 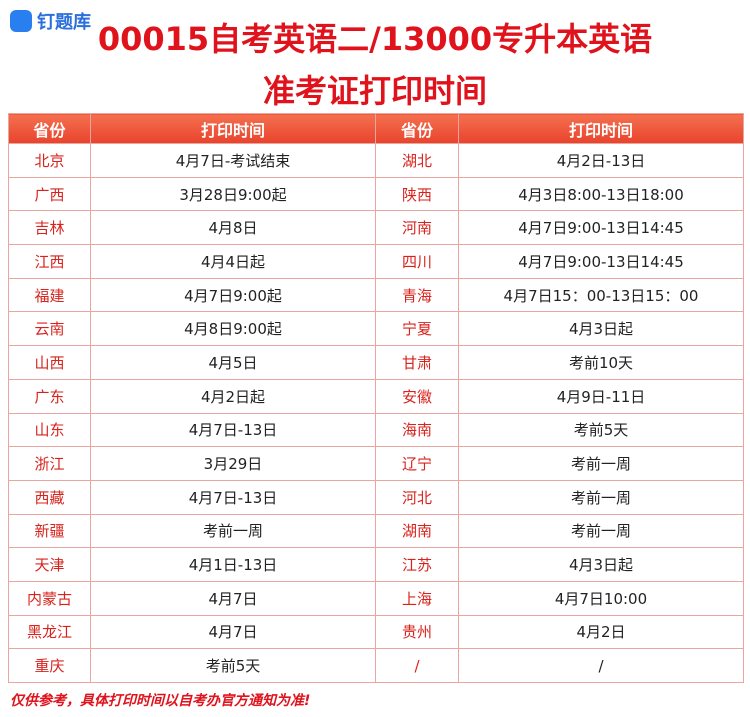 What do you see at coordinates (417, 430) in the screenshot?
I see `province-cell: 海南` at bounding box center [417, 430].